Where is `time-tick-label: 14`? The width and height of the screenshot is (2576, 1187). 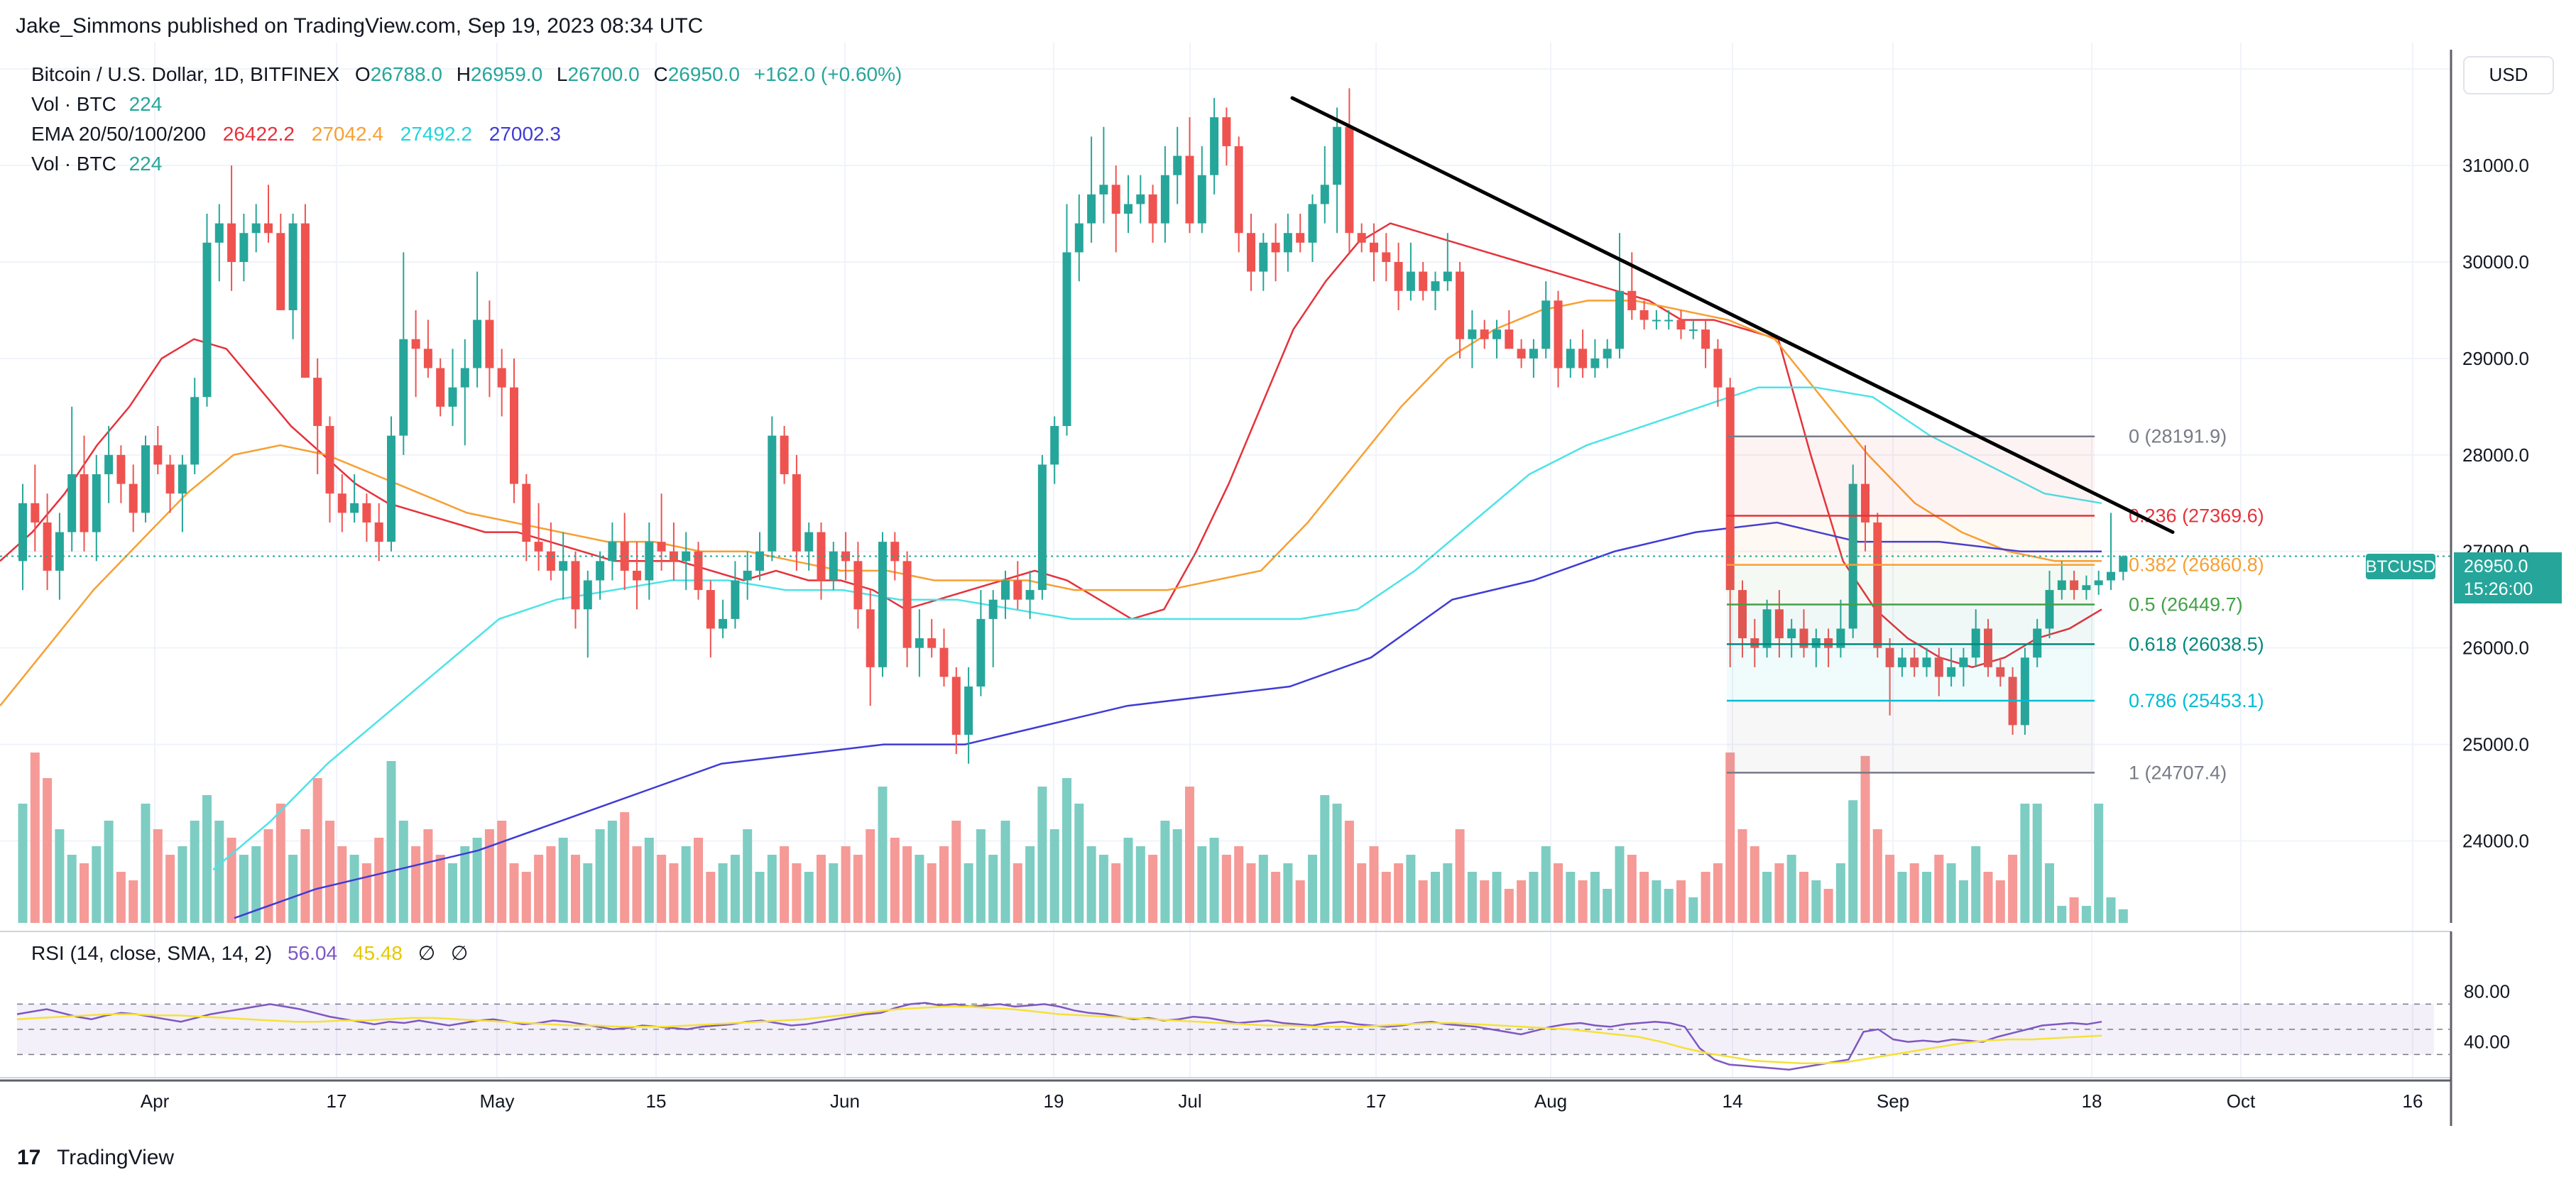
time-tick-label: 14 is located at coordinates (1733, 1101).